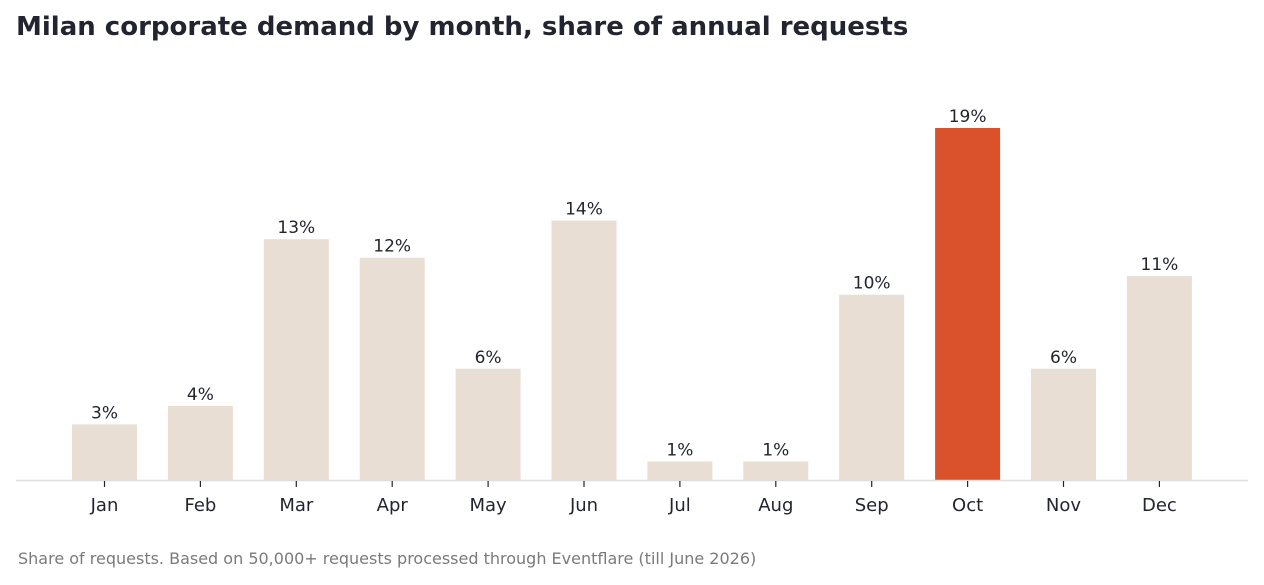  Describe the element at coordinates (296, 228) in the screenshot. I see `data-label-mar: 13%` at that location.